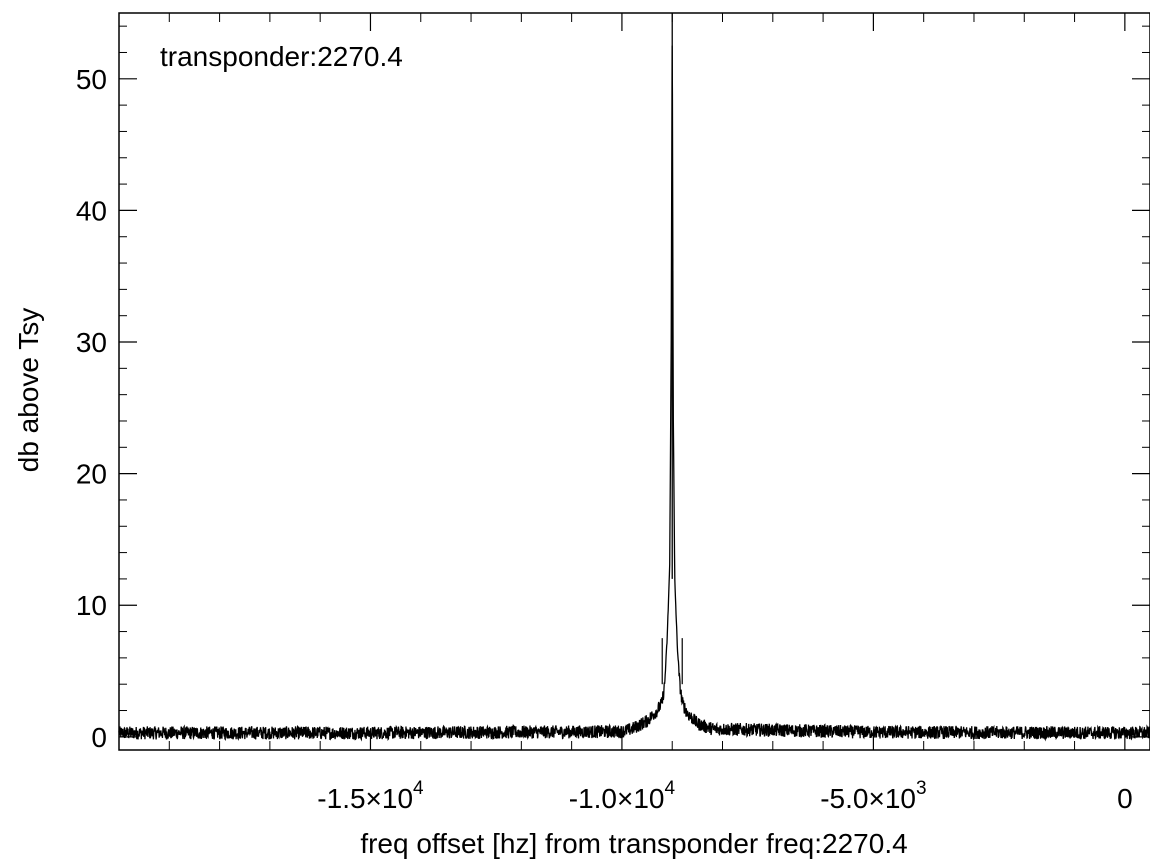  I want to click on transponder-annotation: transponder:2270.4, so click(281, 56).